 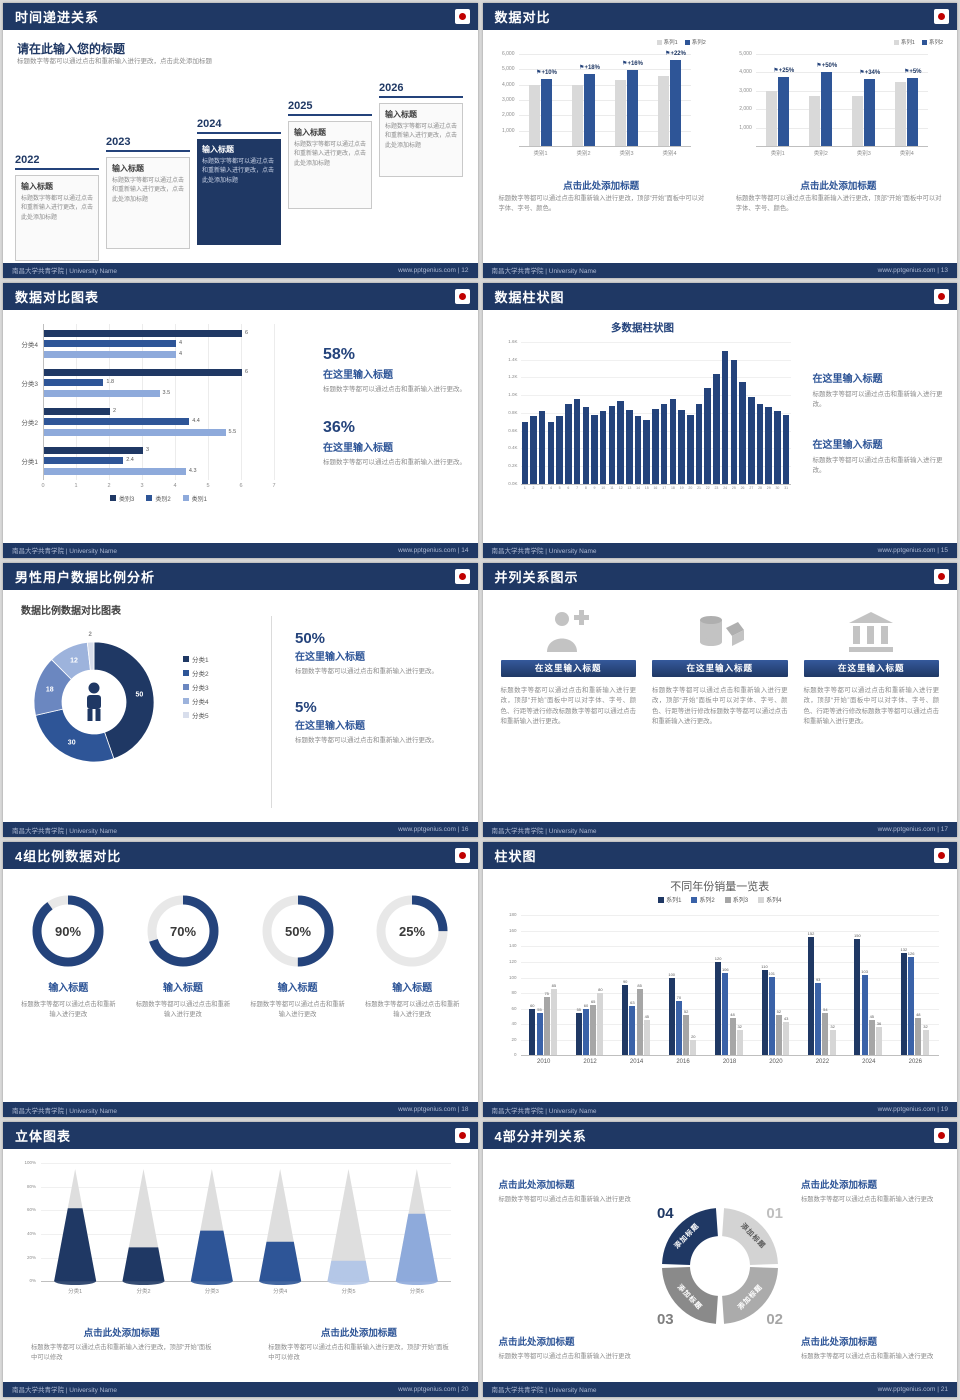 What do you see at coordinates (208, 485) in the screenshot?
I see `x-tick-label: 5` at bounding box center [208, 485].